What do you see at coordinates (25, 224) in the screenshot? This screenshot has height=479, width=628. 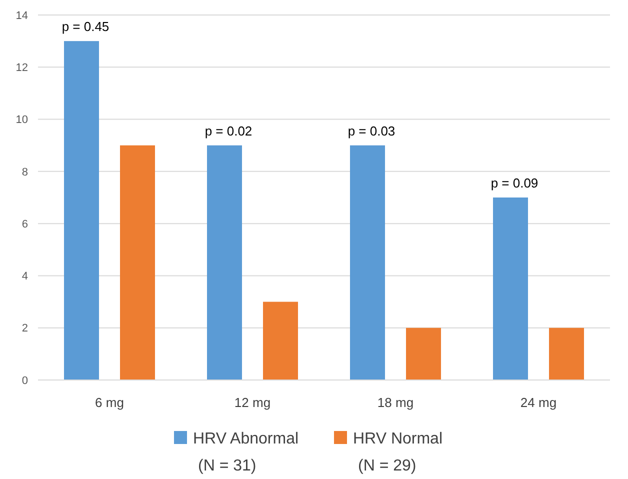 I see `y-tick-label: 6` at bounding box center [25, 224].